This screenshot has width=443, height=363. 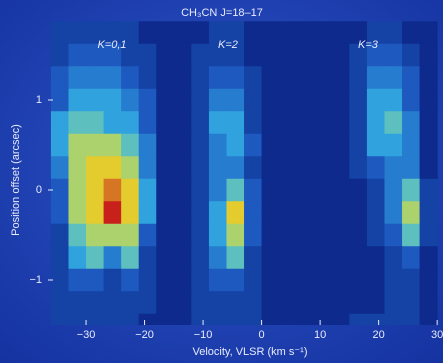 What do you see at coordinates (262, 335) in the screenshot?
I see `x-tick-label: 0` at bounding box center [262, 335].